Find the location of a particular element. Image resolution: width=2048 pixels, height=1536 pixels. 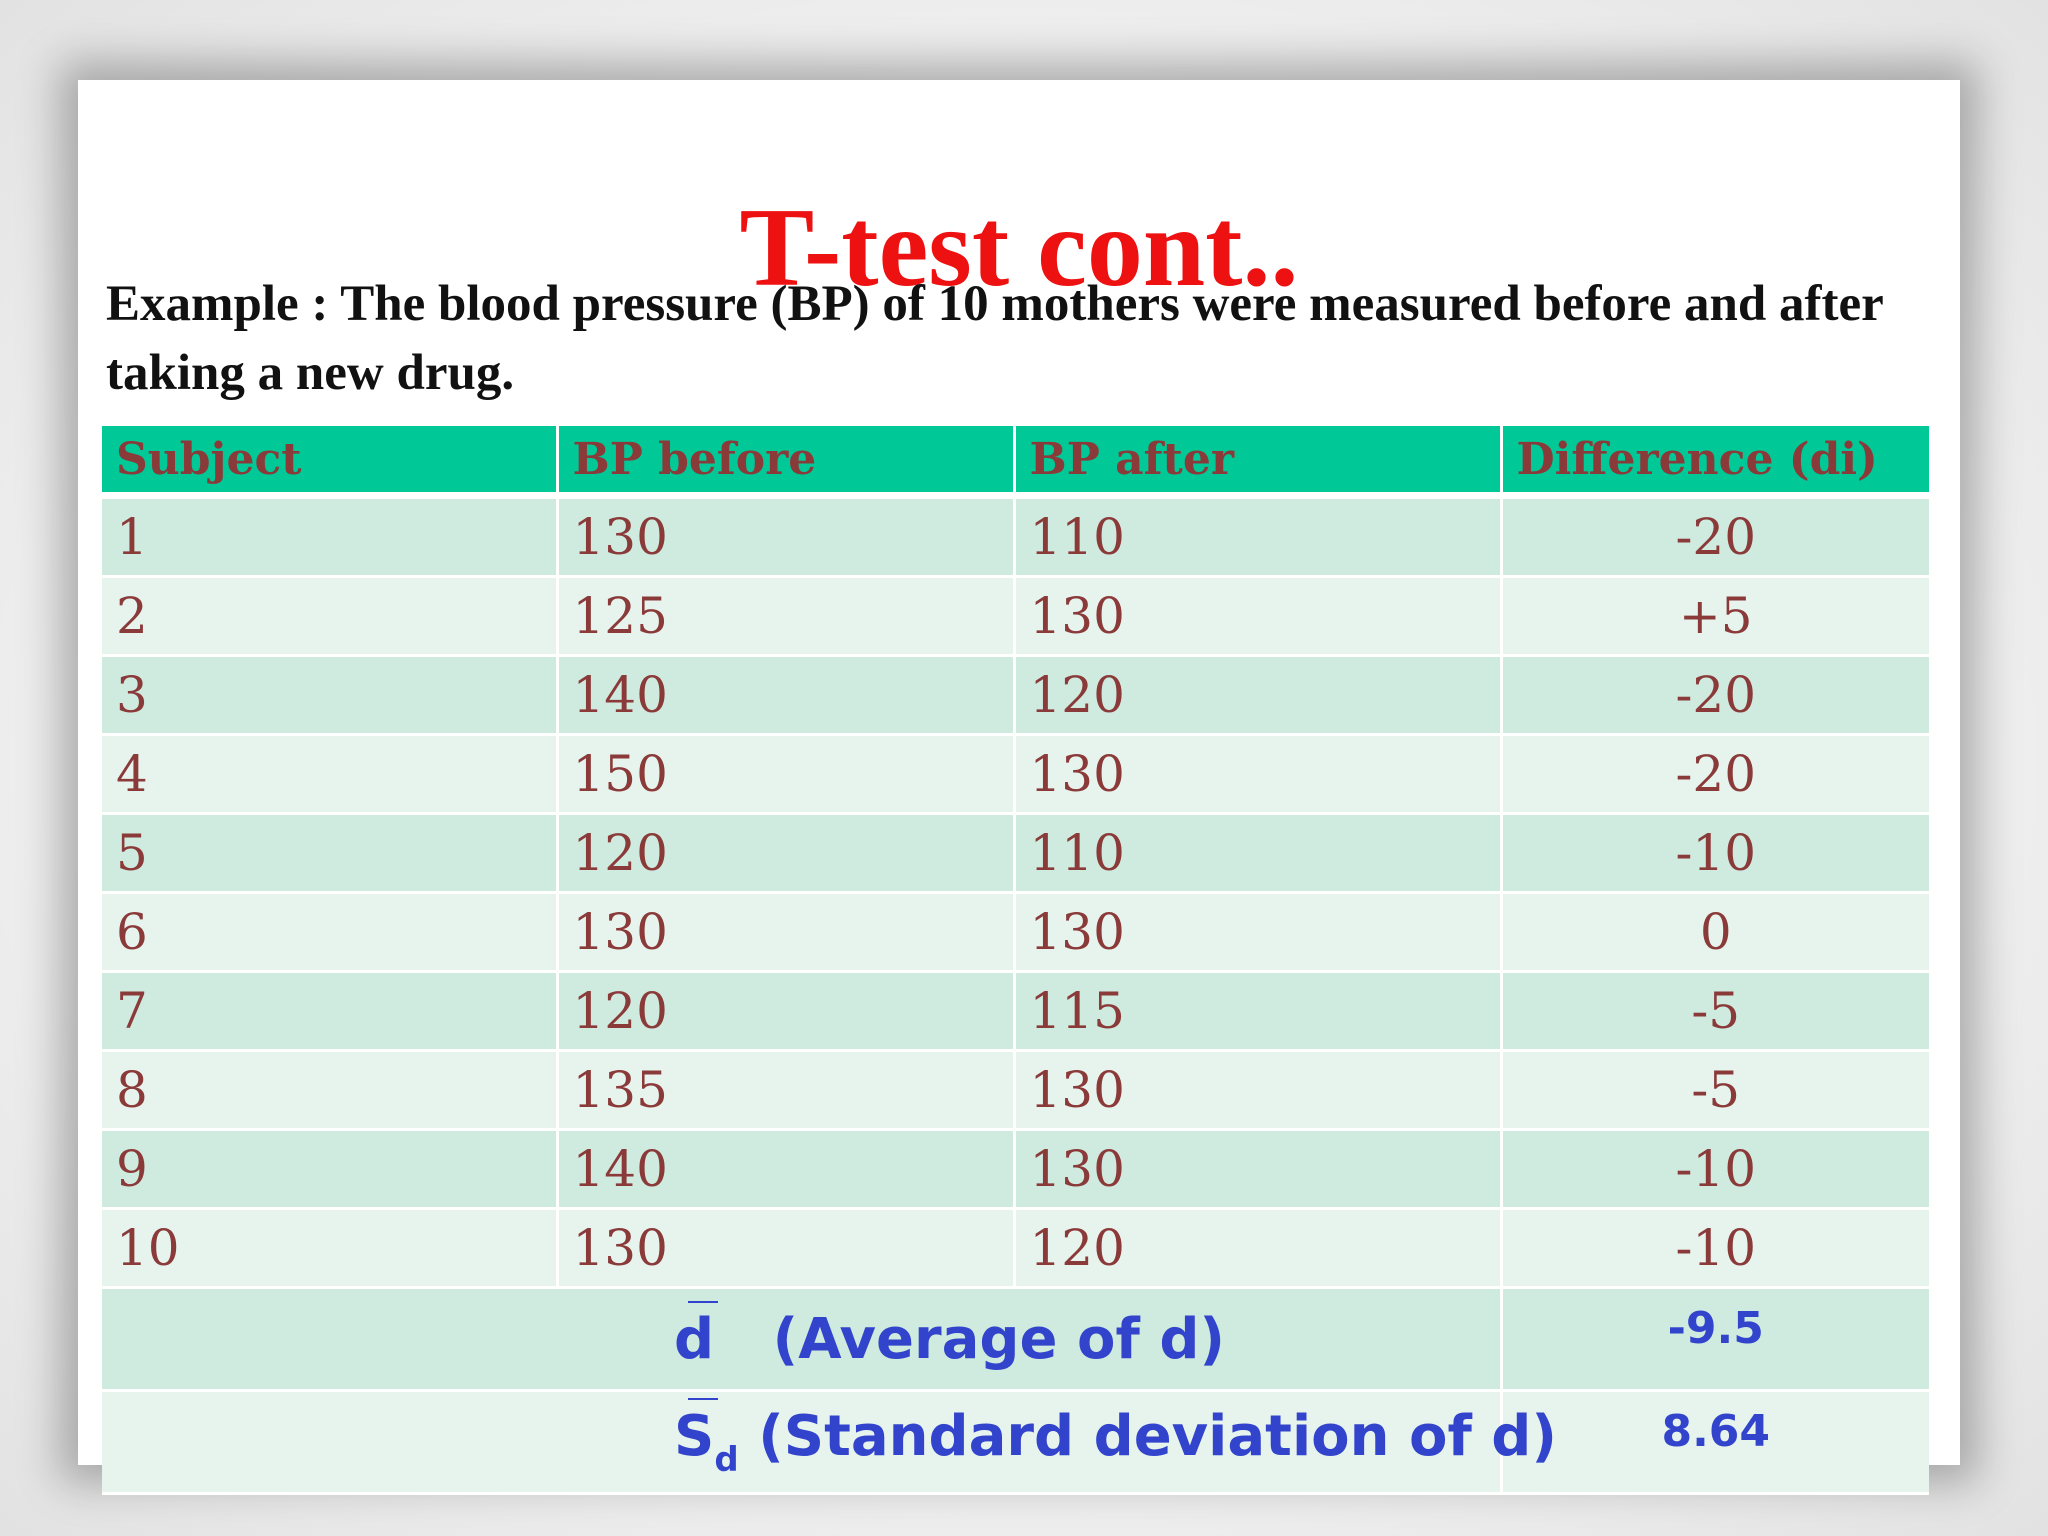

cell-subject: 9 is located at coordinates (330, 1169).